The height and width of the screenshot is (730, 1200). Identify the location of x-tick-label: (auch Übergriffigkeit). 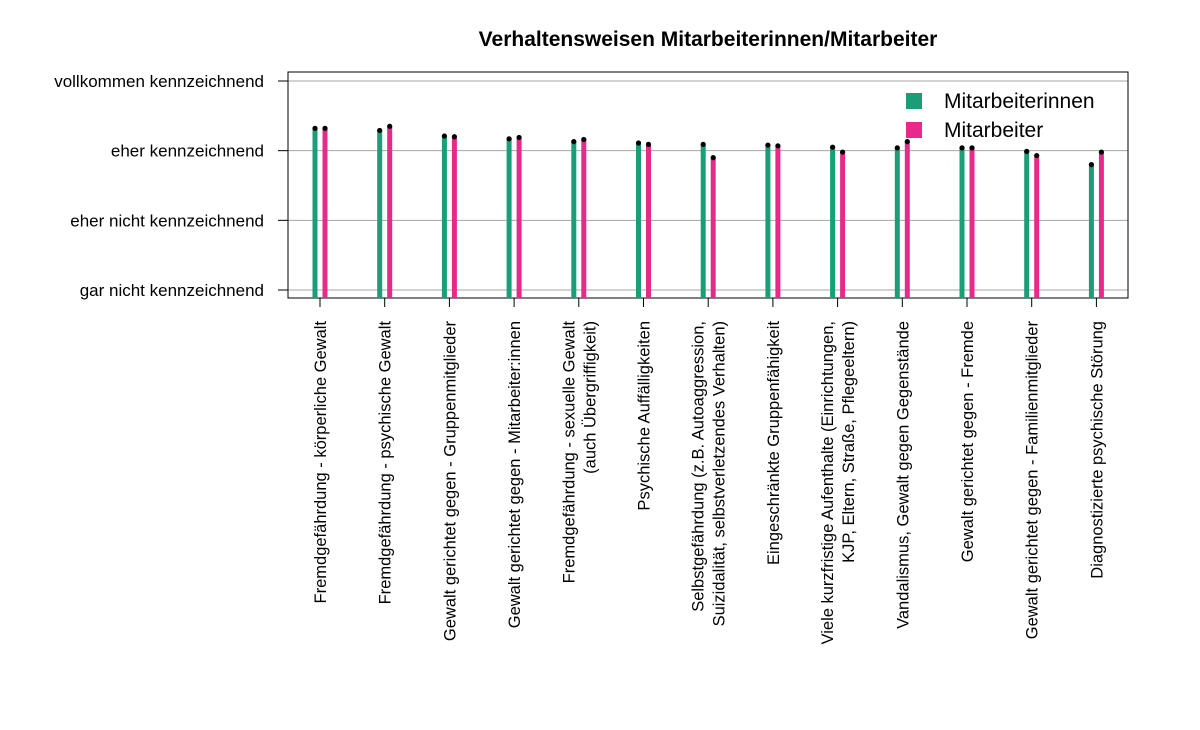
(590, 397).